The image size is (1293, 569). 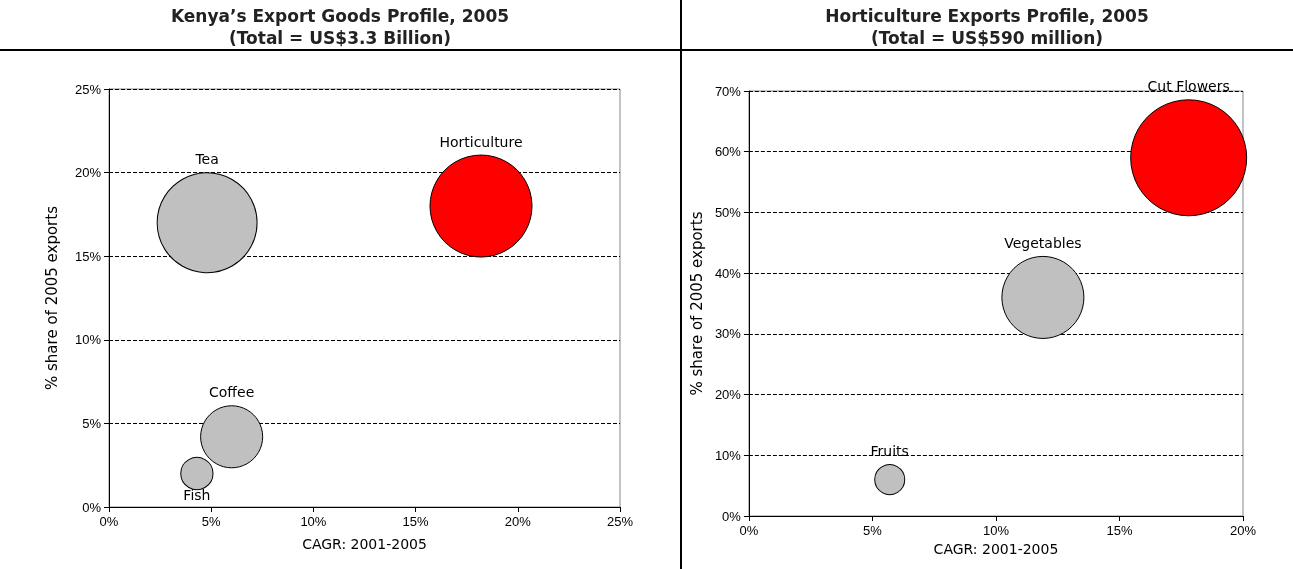 What do you see at coordinates (92, 507) in the screenshot?
I see `y-tick-label: 0%` at bounding box center [92, 507].